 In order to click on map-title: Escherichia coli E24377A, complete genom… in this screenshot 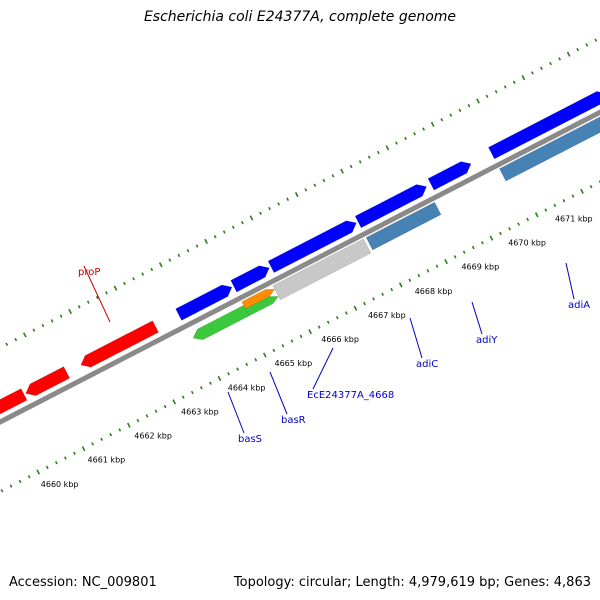, I will do `click(300, 17)`.